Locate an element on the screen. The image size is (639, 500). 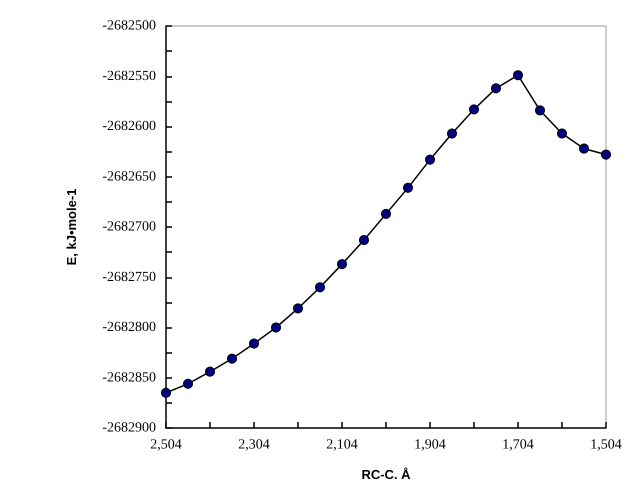
x-axis-title: RC-C. Å is located at coordinates (386, 474).